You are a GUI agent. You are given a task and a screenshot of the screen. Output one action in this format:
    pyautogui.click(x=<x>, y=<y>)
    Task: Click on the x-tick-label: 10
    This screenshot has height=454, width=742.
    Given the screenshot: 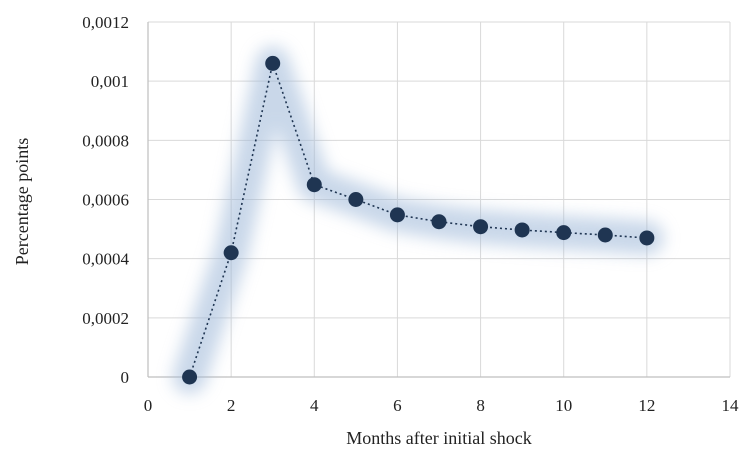 What is the action you would take?
    pyautogui.click(x=563, y=405)
    